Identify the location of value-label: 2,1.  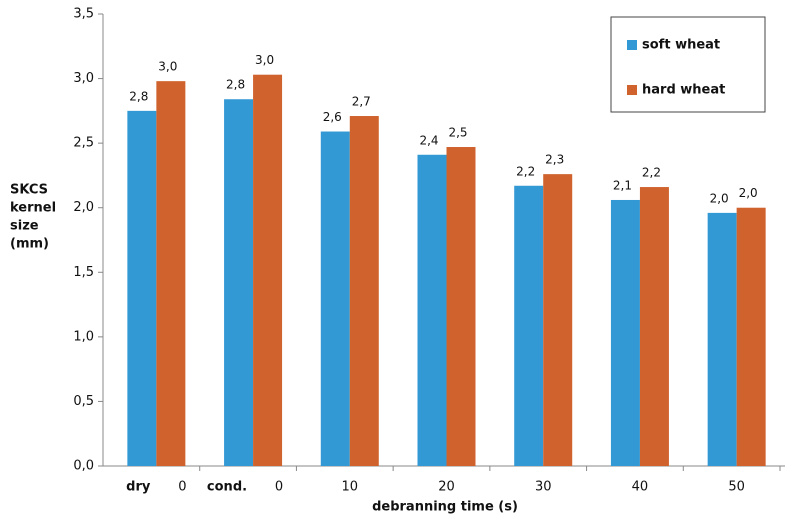
(622, 185).